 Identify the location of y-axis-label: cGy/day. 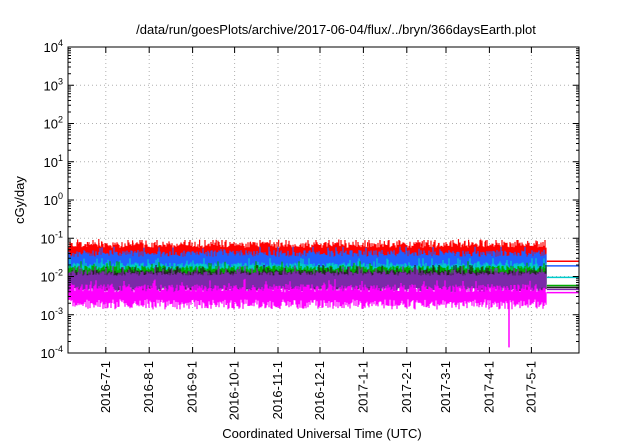
(19, 200).